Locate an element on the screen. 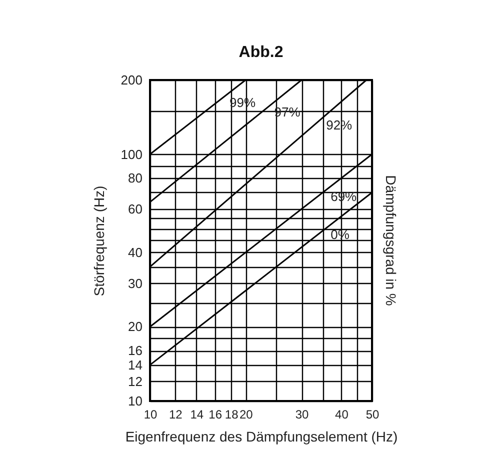 The height and width of the screenshot is (454, 488). y-tick-label: 12 is located at coordinates (135, 381).